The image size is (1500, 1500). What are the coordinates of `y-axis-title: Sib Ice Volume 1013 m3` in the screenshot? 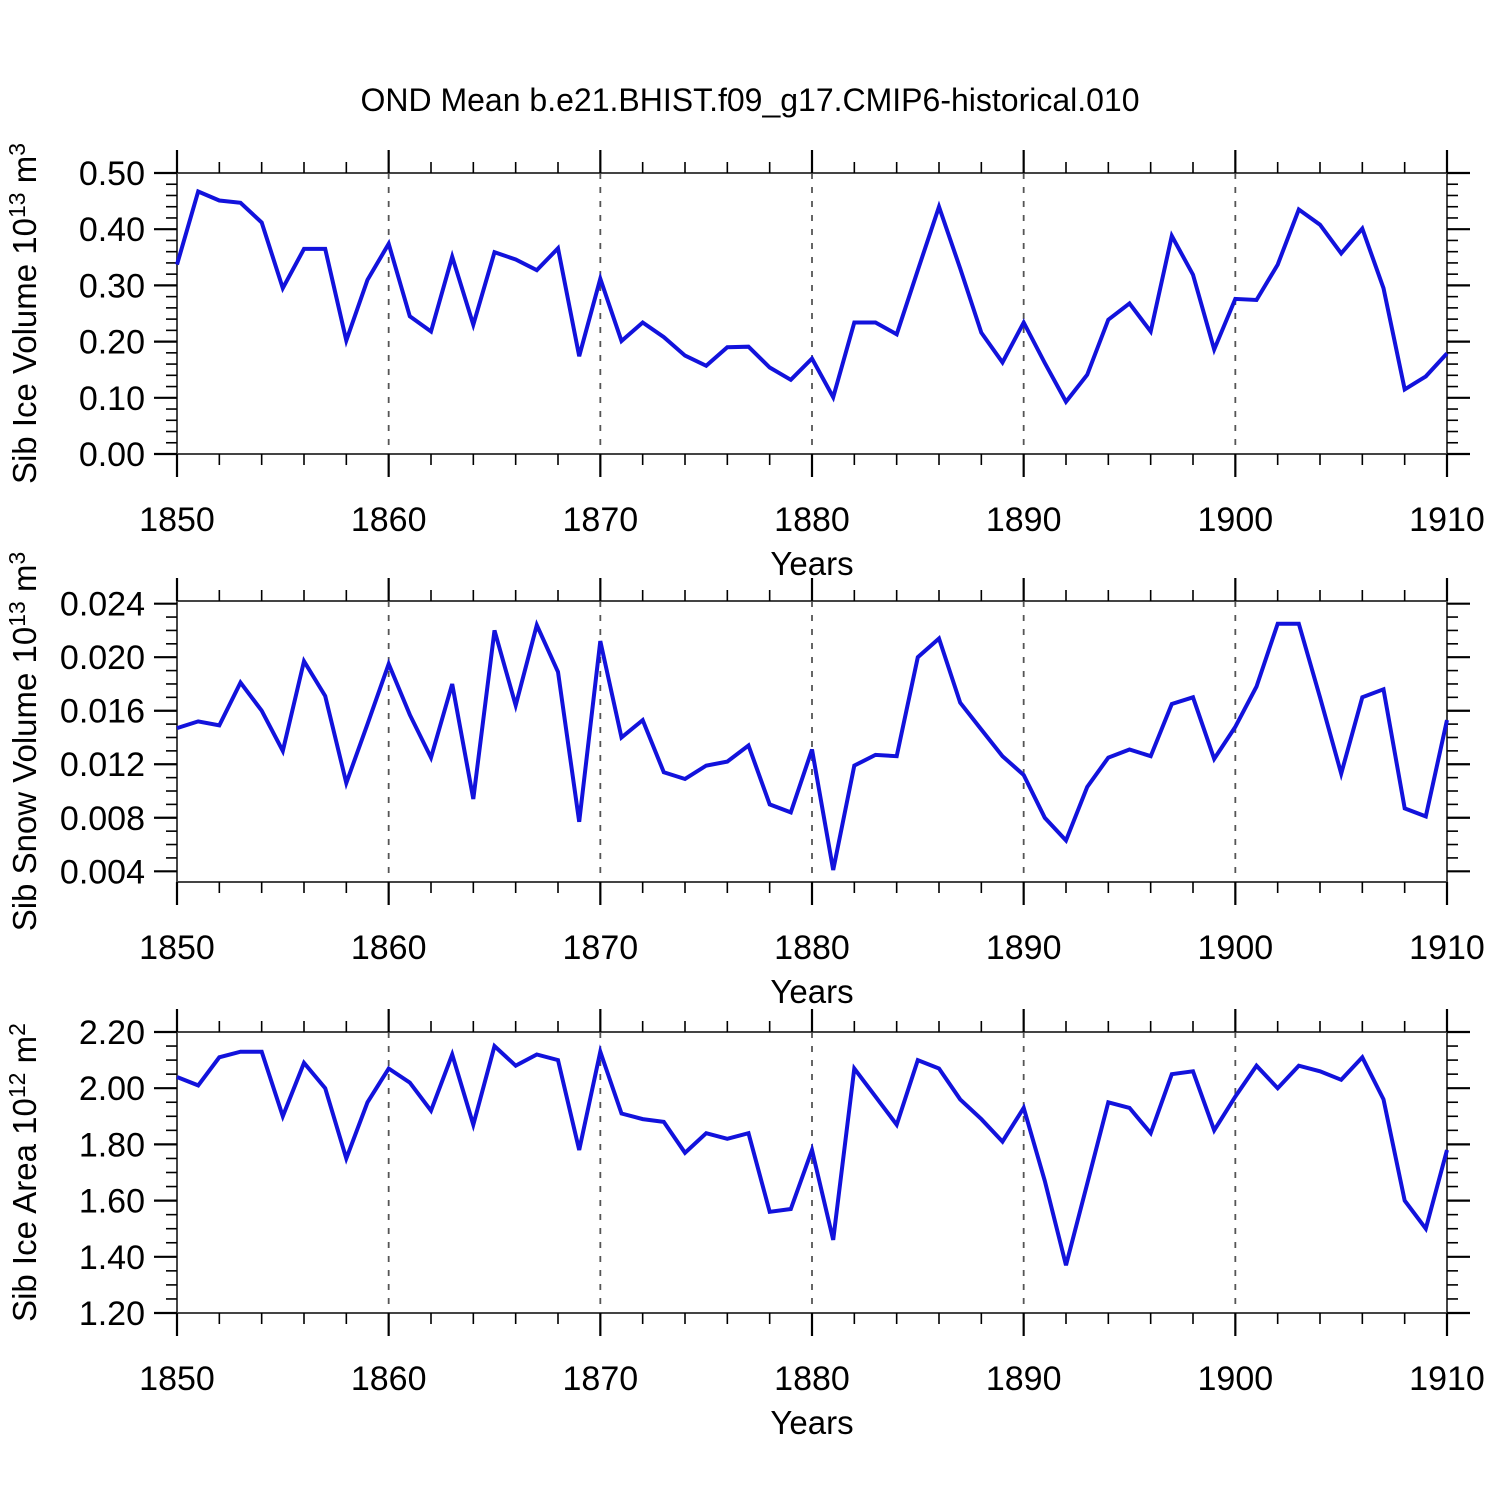 It's located at (23, 313).